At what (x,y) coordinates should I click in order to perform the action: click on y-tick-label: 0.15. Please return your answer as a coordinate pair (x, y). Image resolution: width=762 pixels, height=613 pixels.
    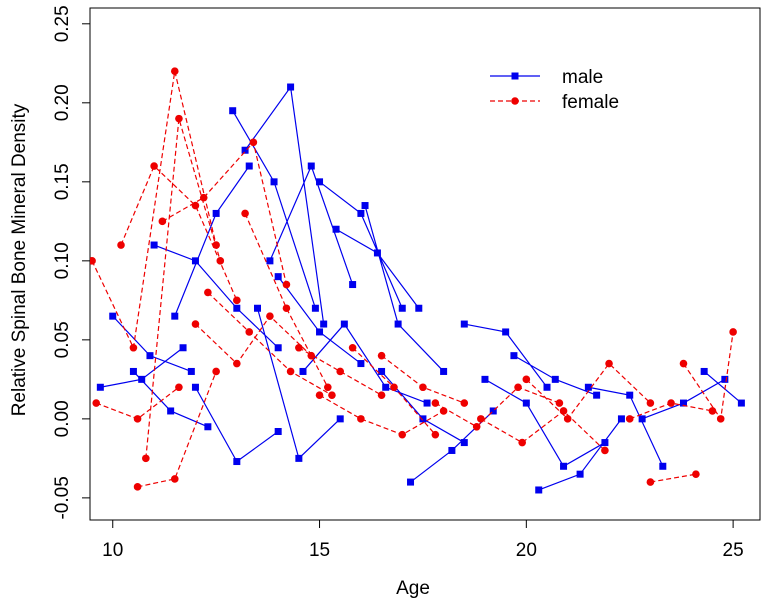
    Looking at the image, I should click on (62, 181).